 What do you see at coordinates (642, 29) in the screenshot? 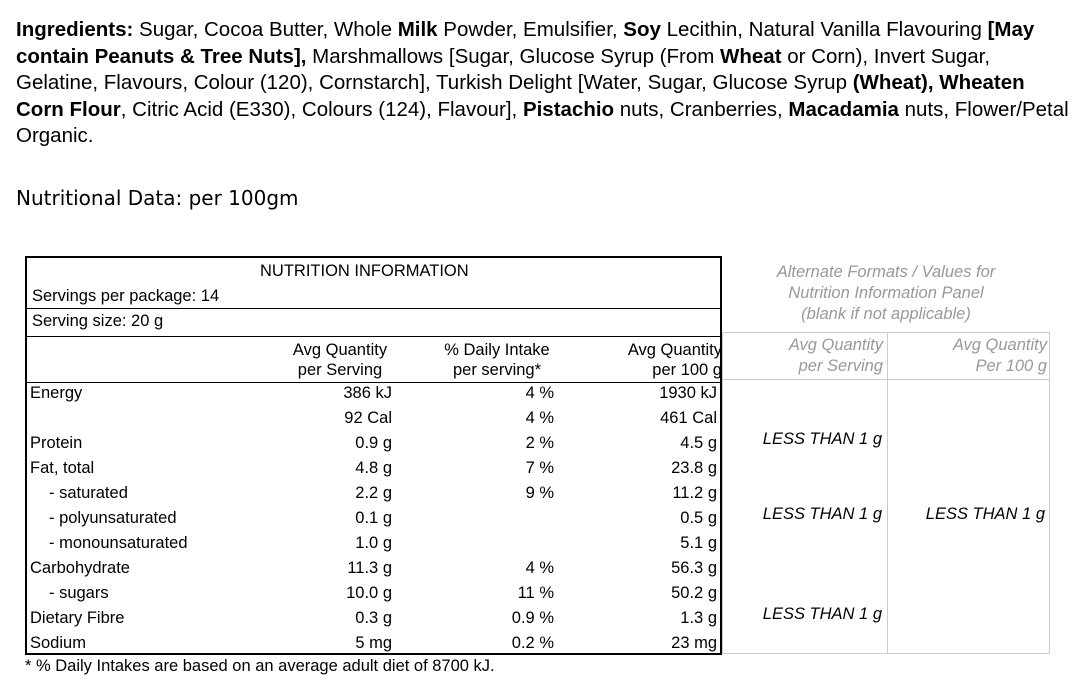
I see `ingredients-segment: Soy` at bounding box center [642, 29].